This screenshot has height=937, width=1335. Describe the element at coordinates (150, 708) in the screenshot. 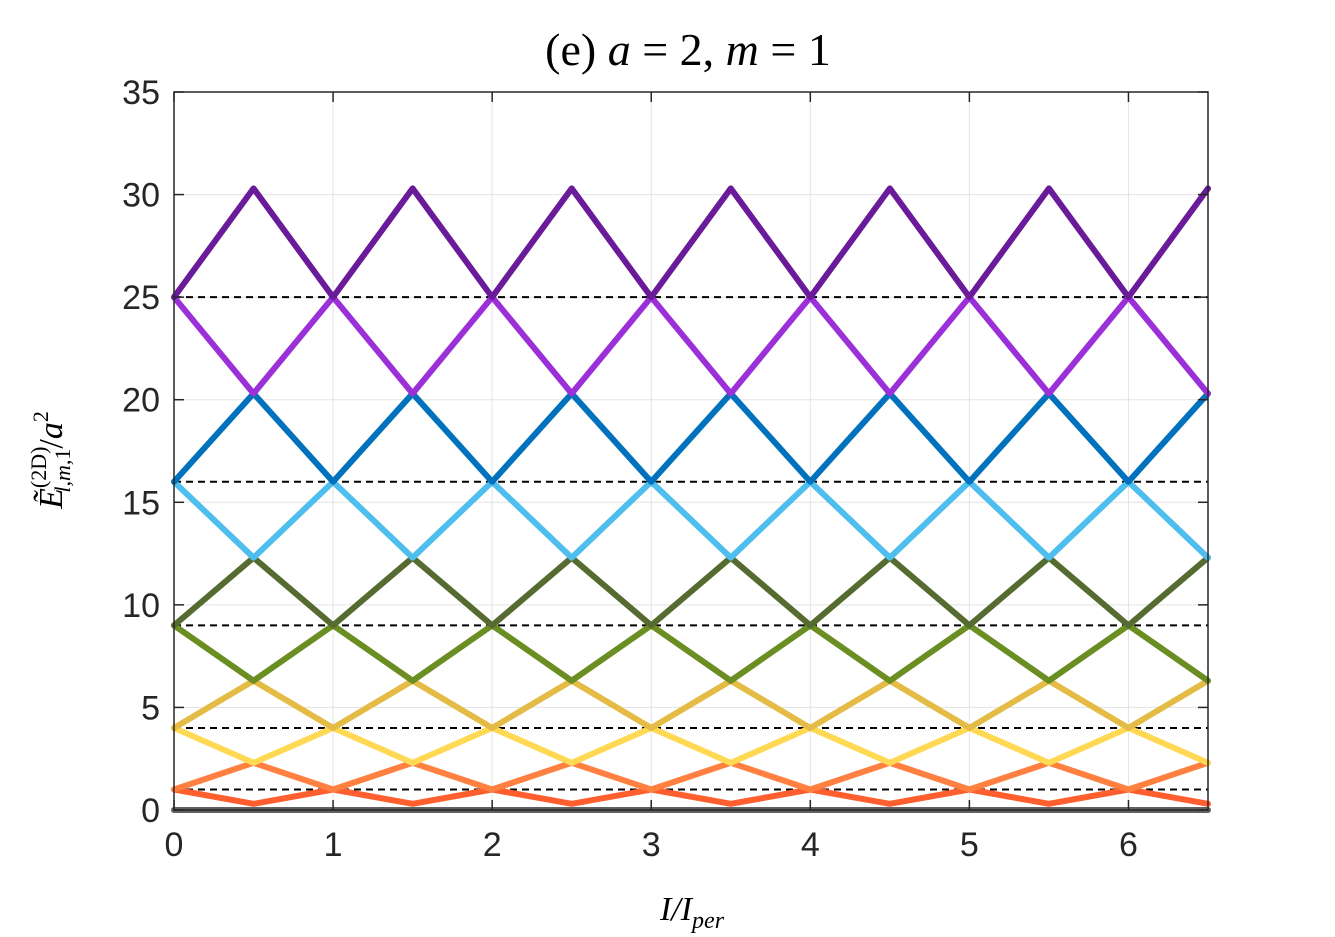

I see `y-tick-label-1: 5` at that location.